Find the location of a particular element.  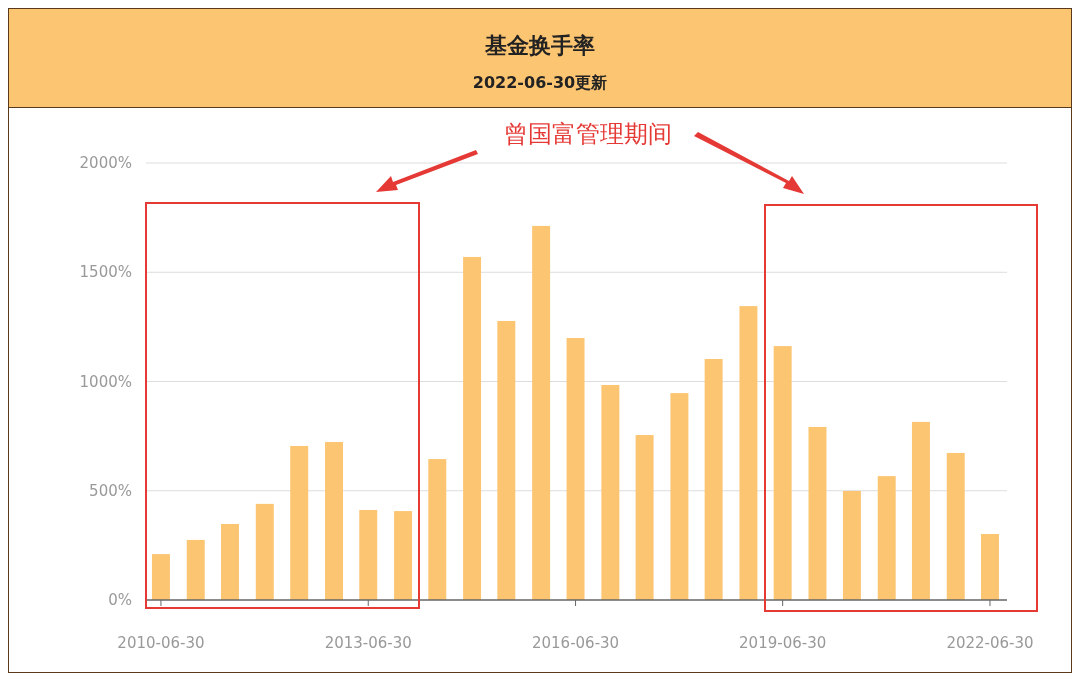

chart-subtitle: 2022-06-30更新 is located at coordinates (540, 82).